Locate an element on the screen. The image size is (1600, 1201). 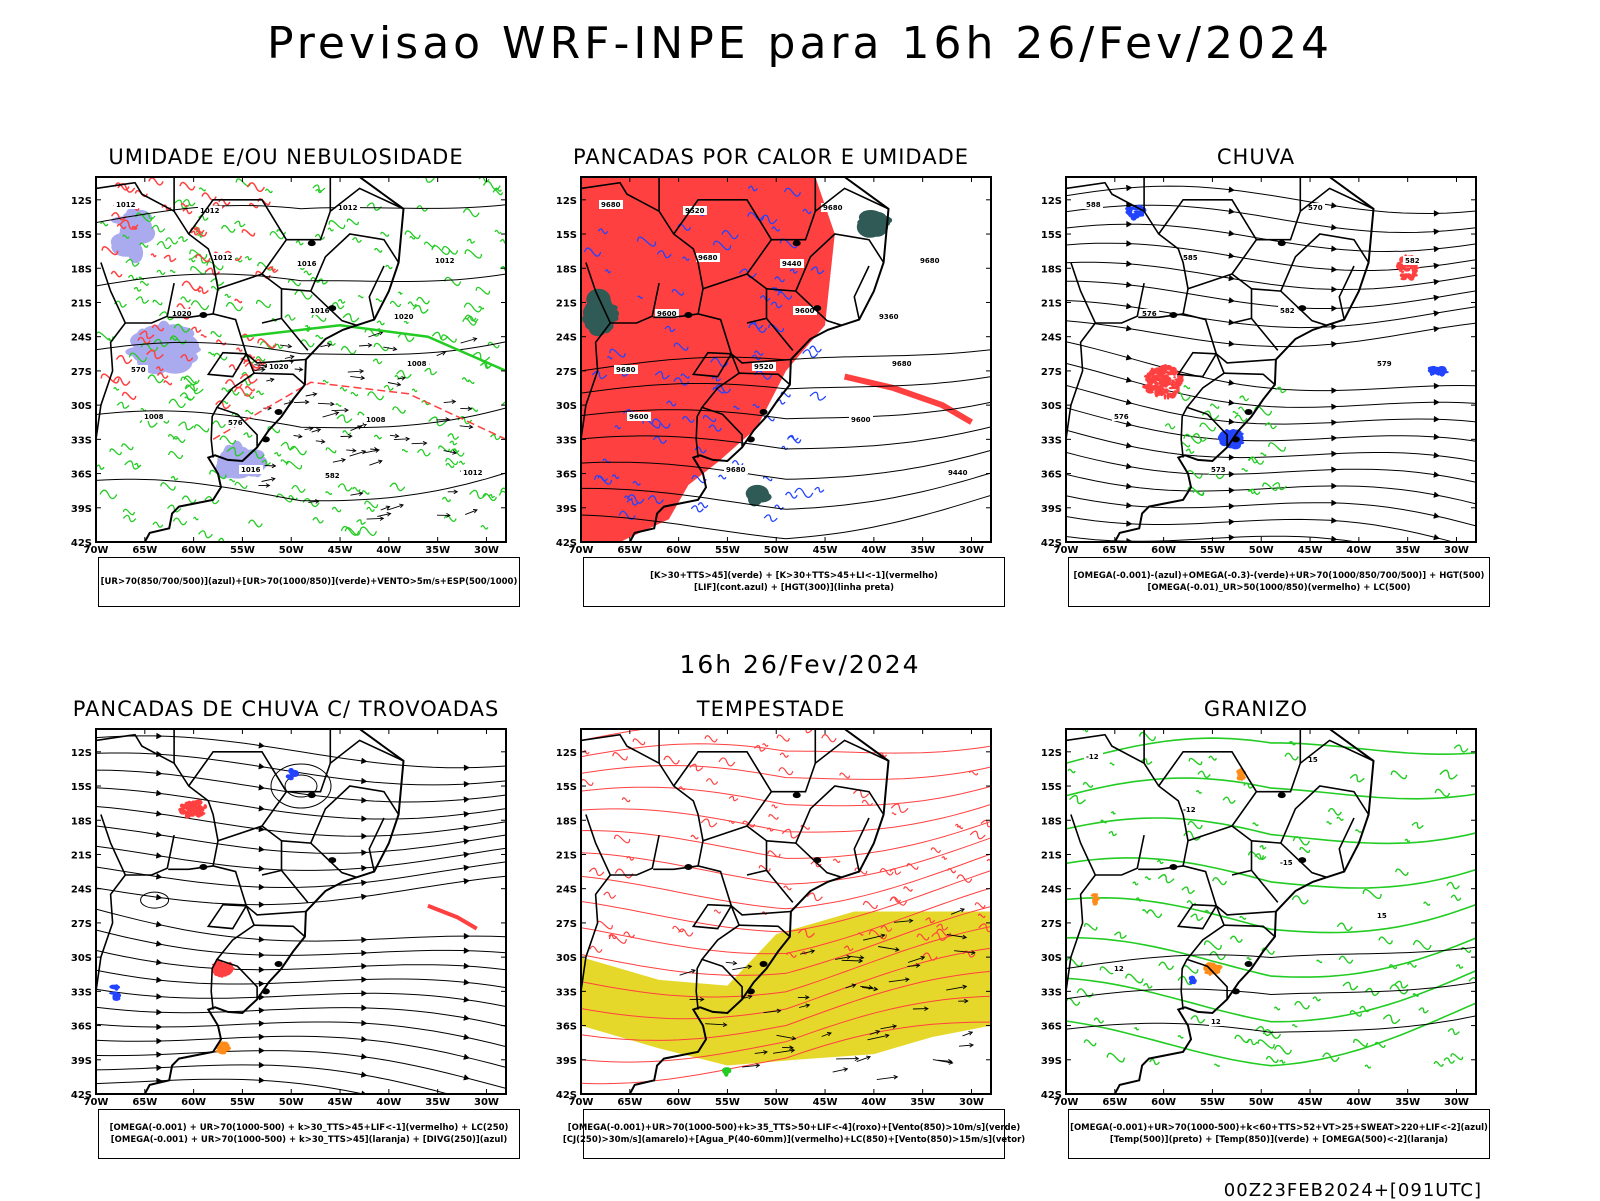
contour-label: 1016 is located at coordinates (320, 311).